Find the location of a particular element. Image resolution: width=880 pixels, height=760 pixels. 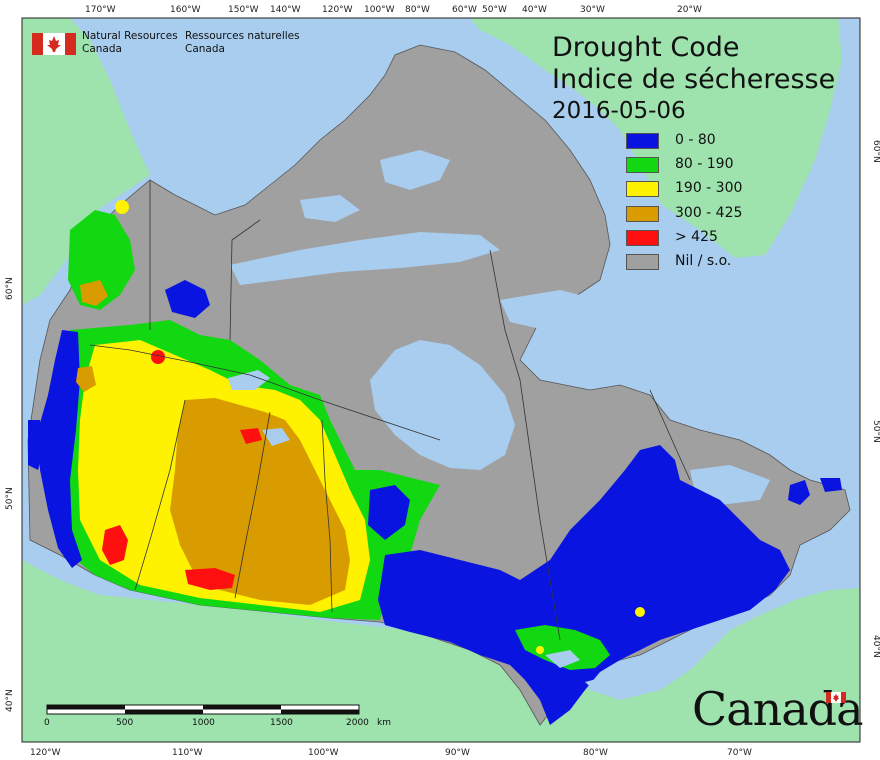

legend-label: 190 - 300 is located at coordinates (709, 188).